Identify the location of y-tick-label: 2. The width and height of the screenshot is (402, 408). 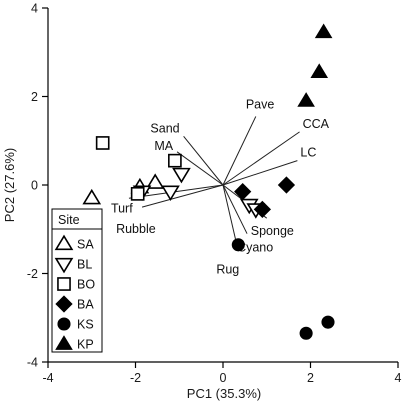
(34, 97).